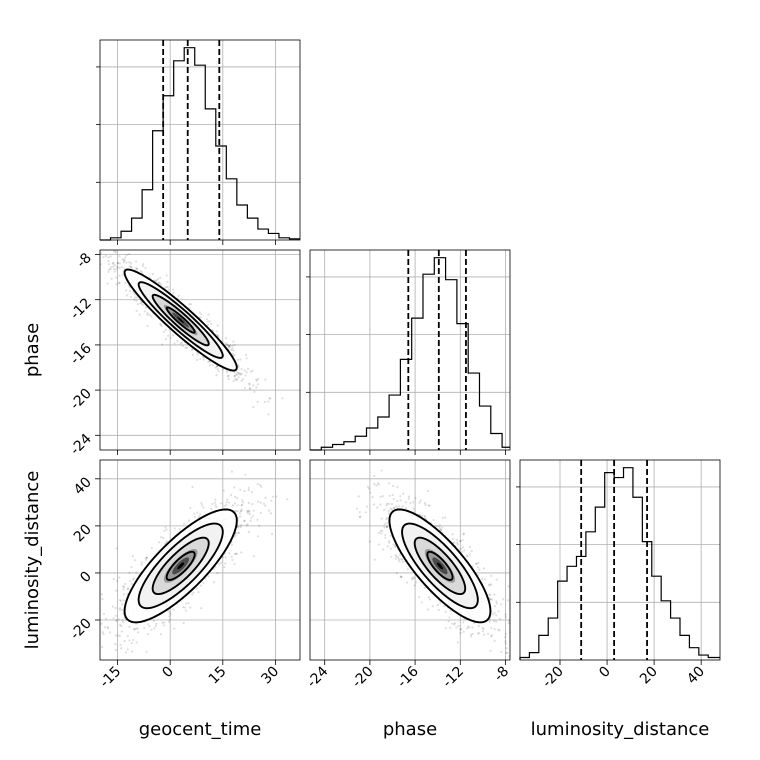 This screenshot has width=760, height=760. Describe the element at coordinates (619, 563) in the screenshot. I see `histogram-step-luminosity_distance` at that location.